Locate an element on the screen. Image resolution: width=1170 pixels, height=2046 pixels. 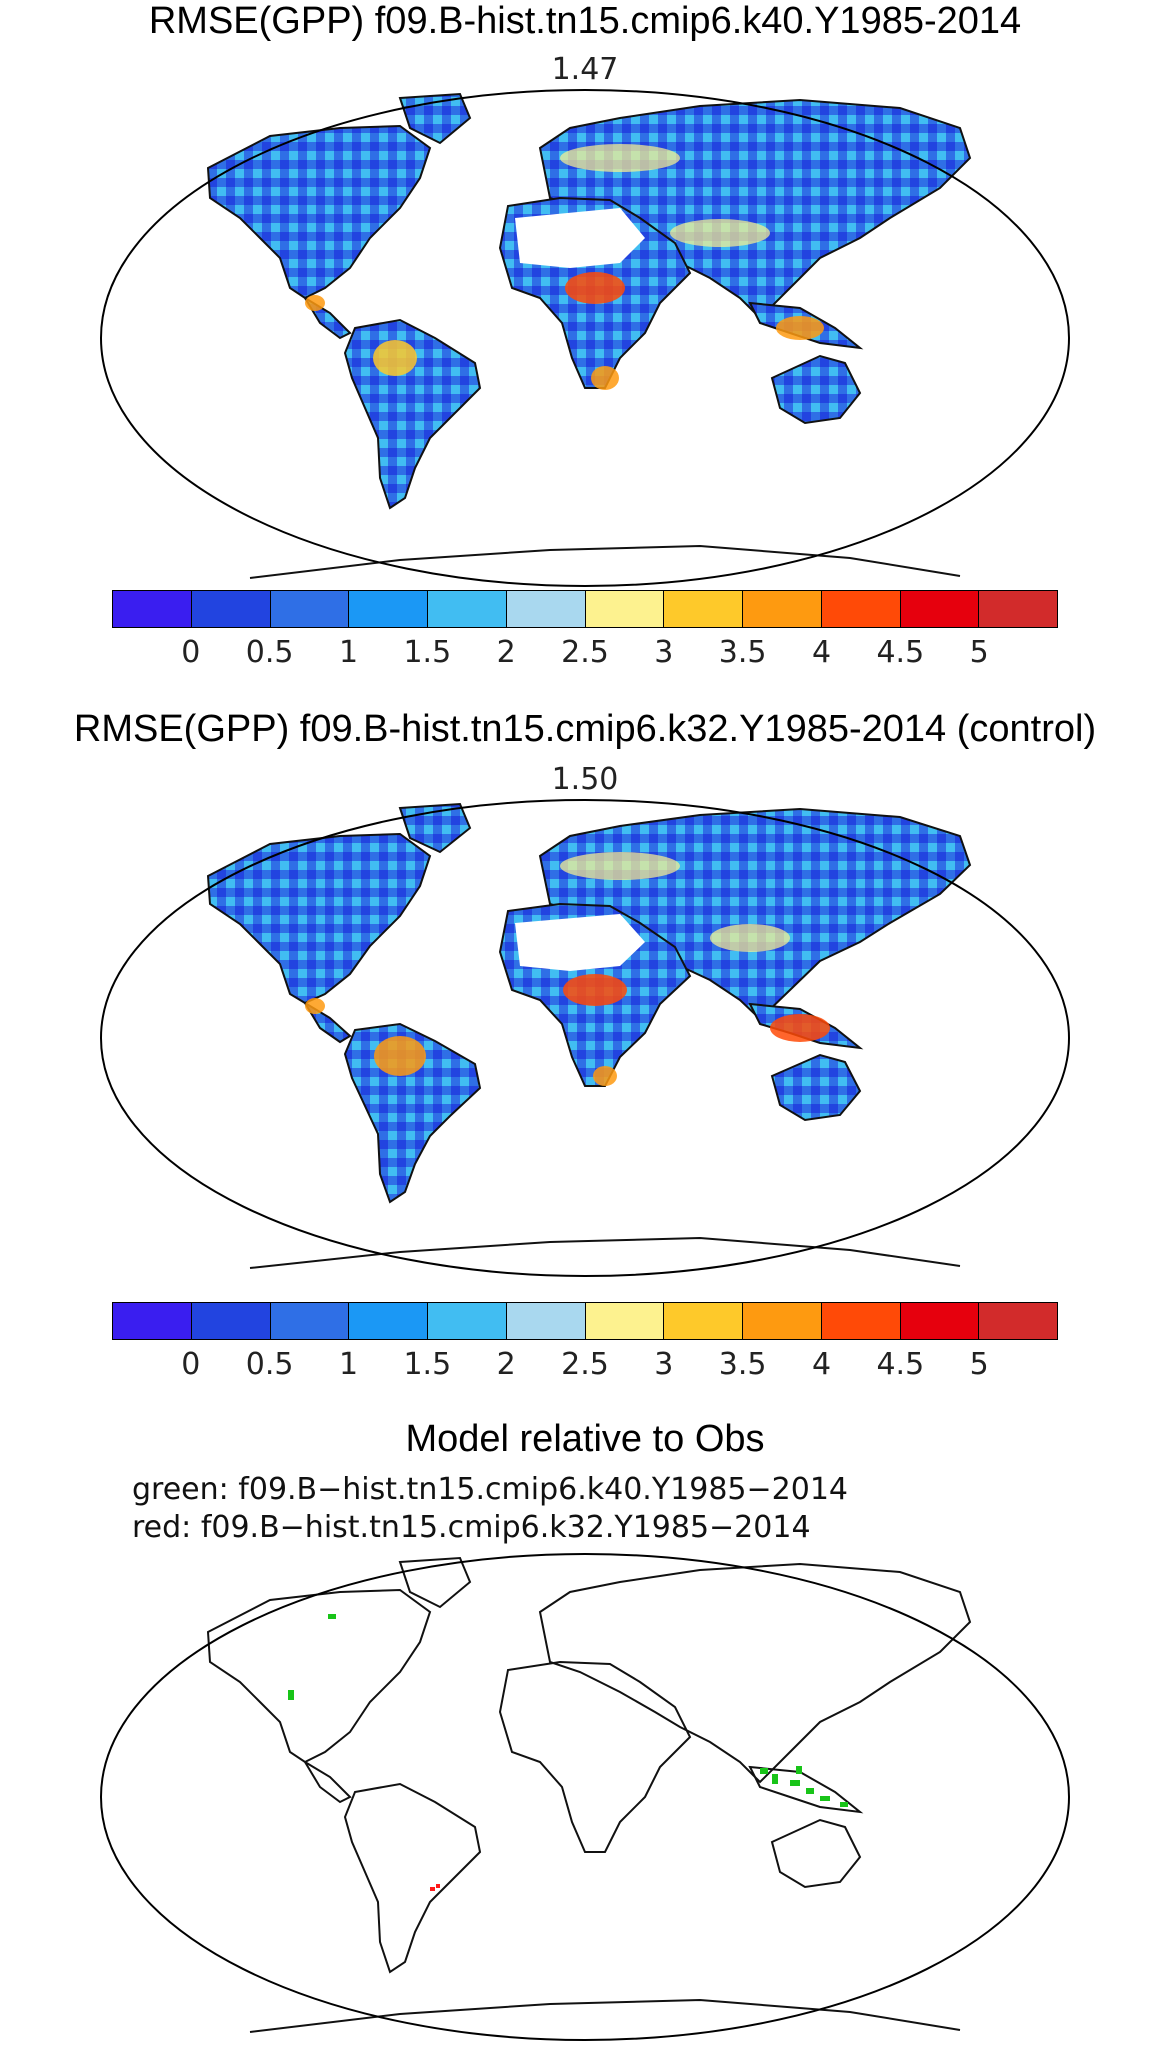
panel3-title: Model relative to Obs is located at coordinates (585, 1439).